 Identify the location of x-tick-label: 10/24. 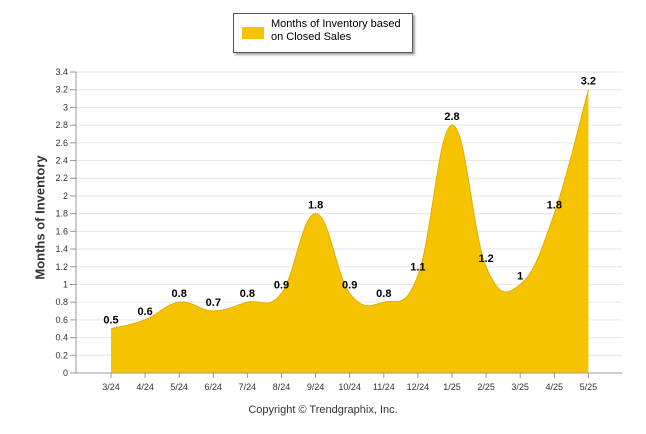
(349, 387).